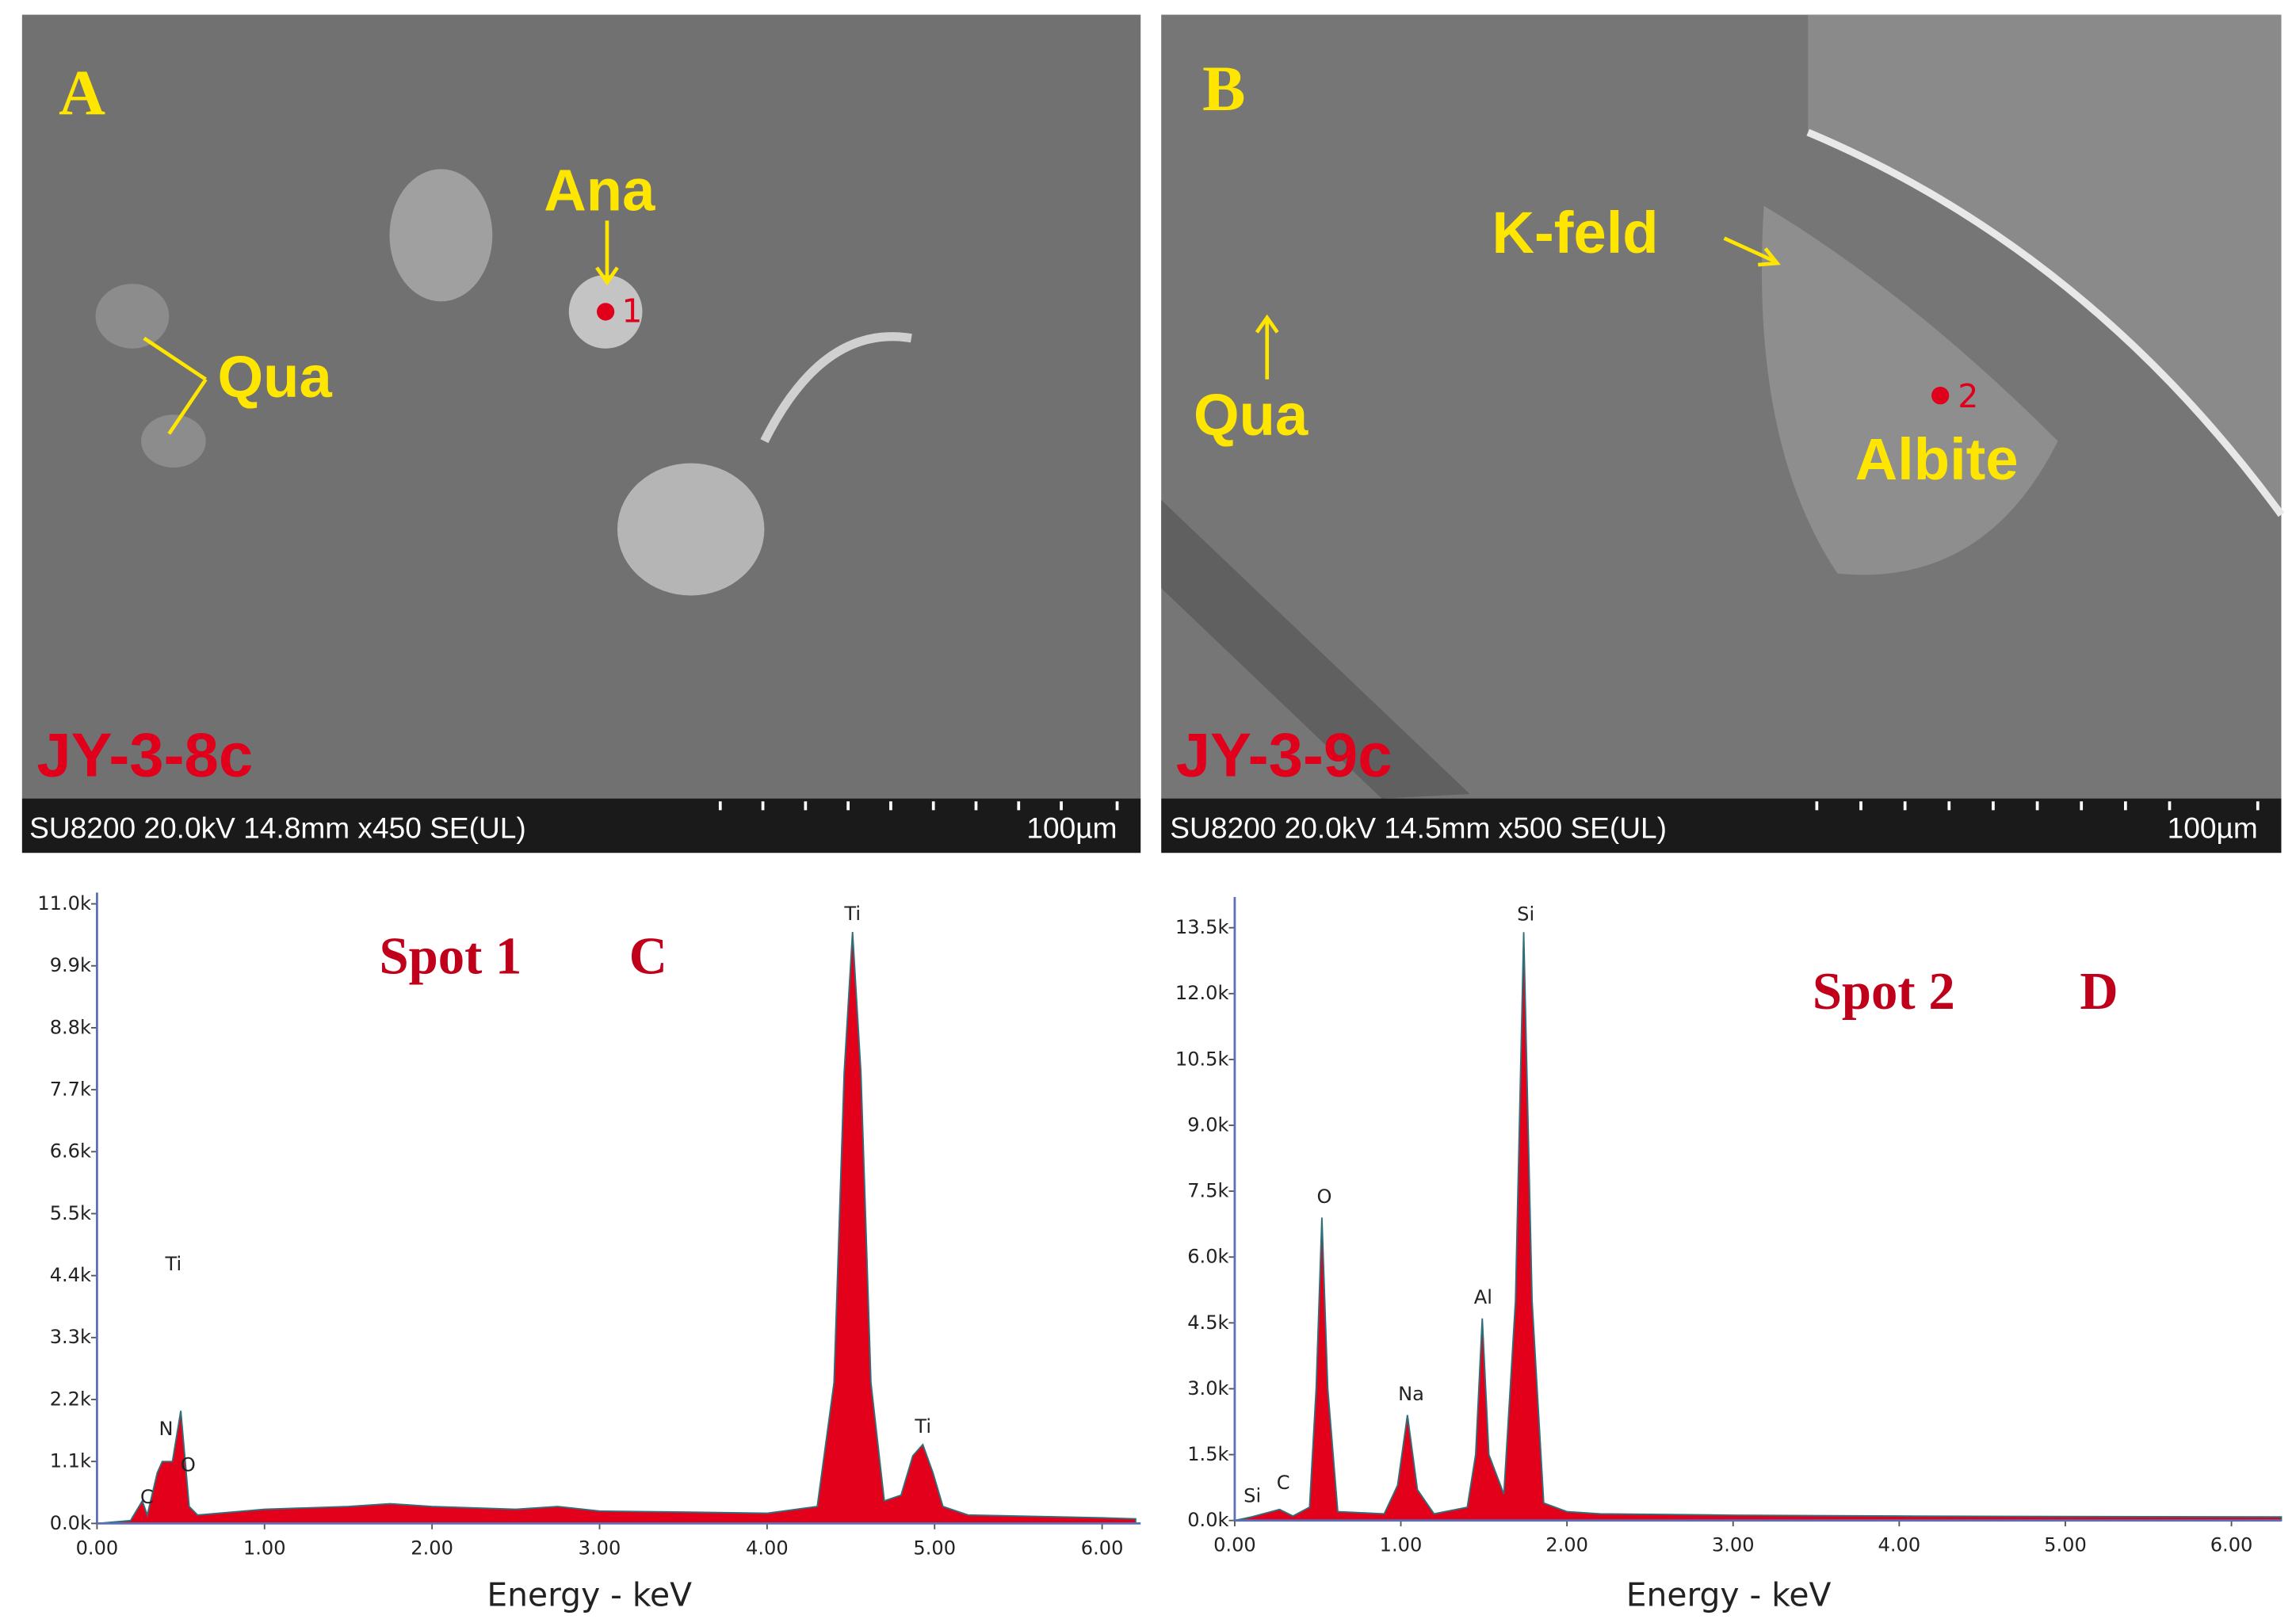  I want to click on sample-id: JY-3-8c, so click(144, 755).